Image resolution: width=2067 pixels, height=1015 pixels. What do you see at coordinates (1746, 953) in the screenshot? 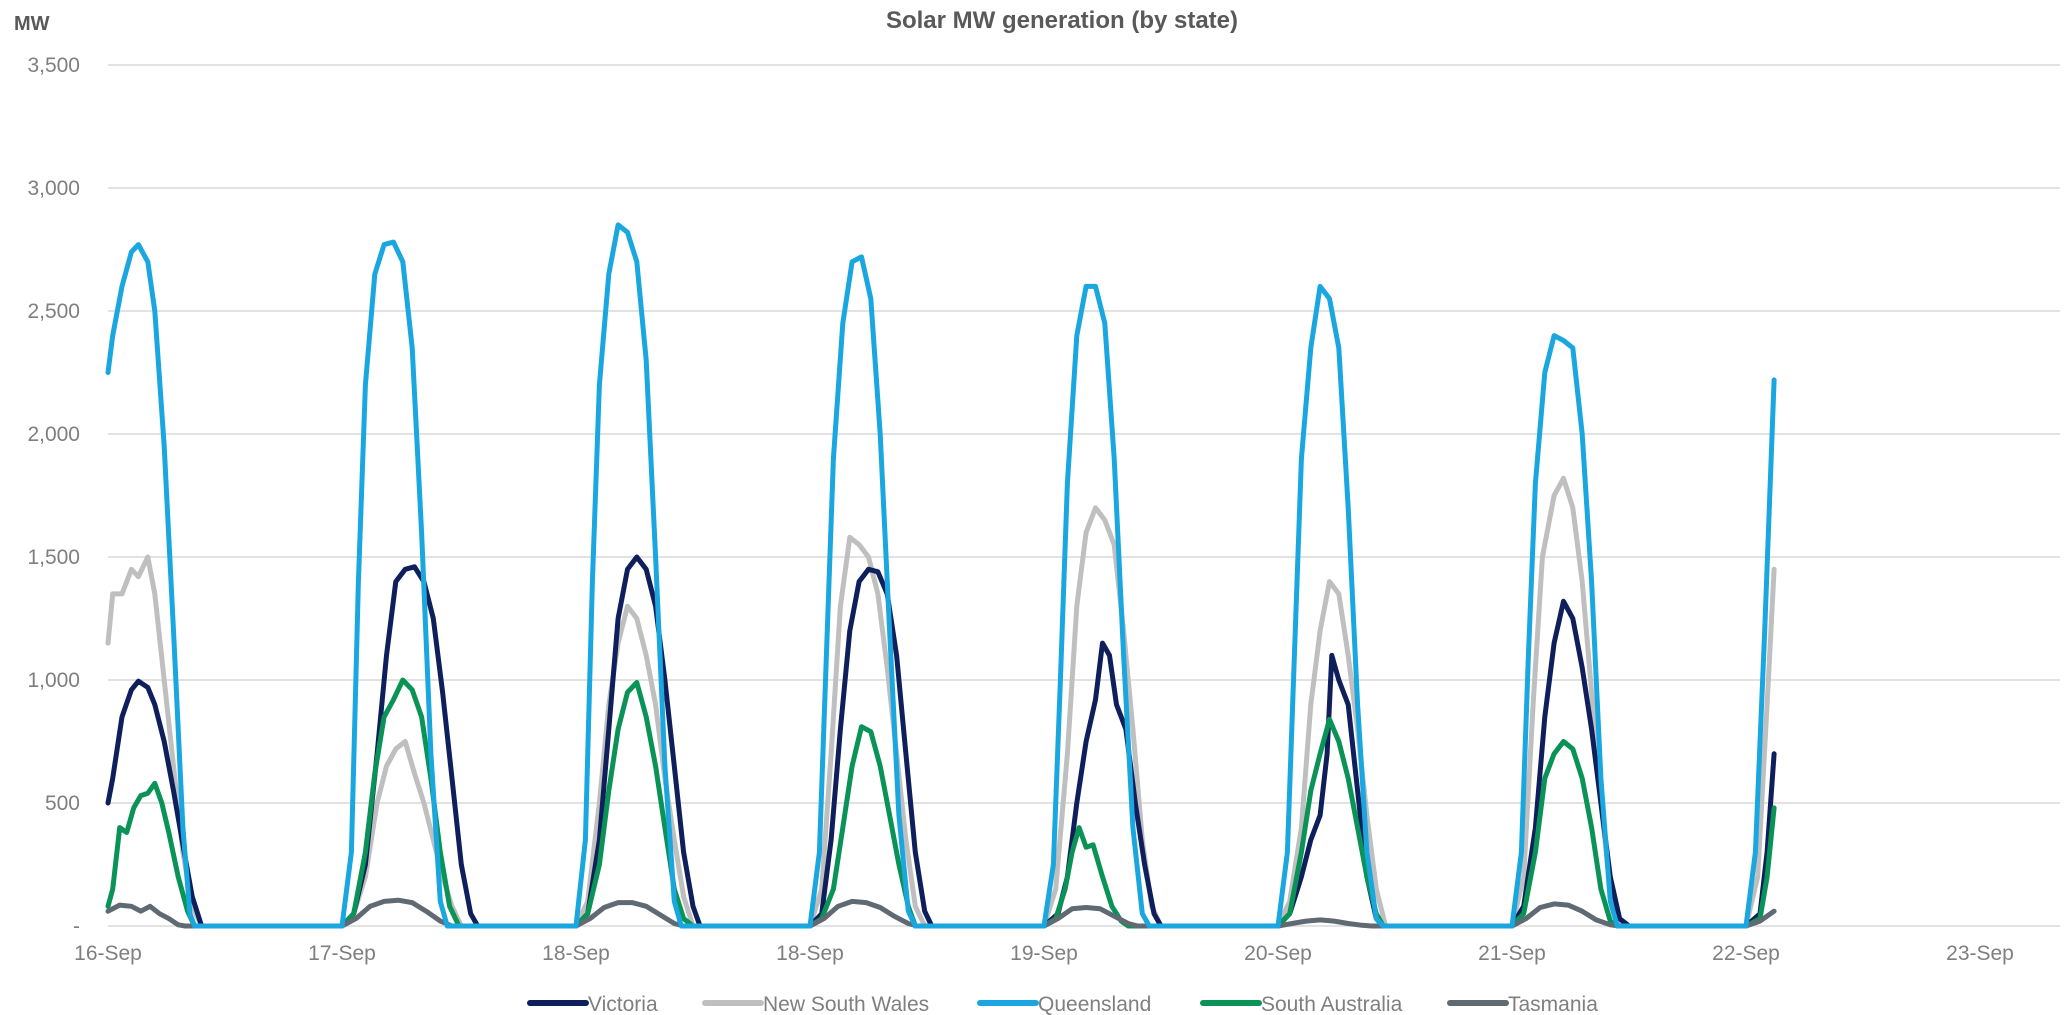
I see `x-tick-label: 22-Sep` at bounding box center [1746, 953].